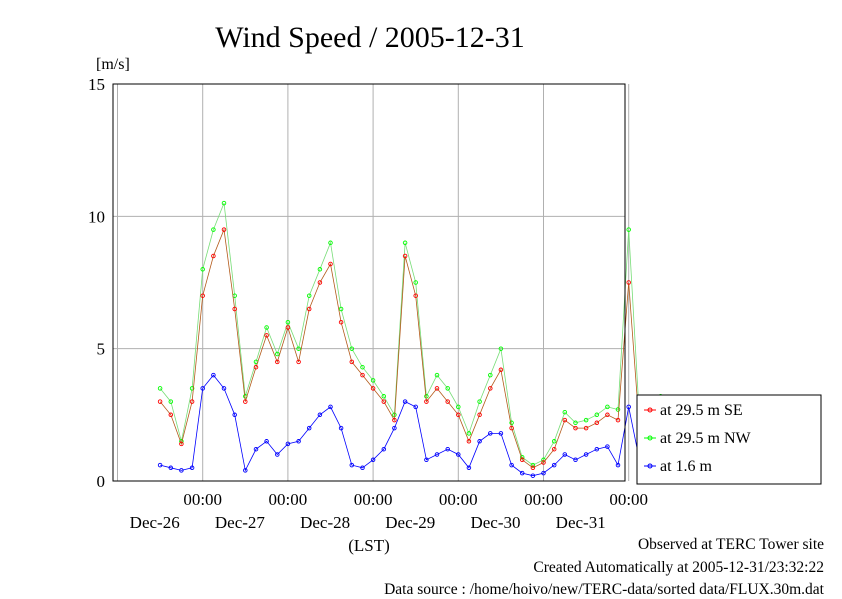 This screenshot has height=599, width=842. I want to click on legend-box, so click(729, 439).